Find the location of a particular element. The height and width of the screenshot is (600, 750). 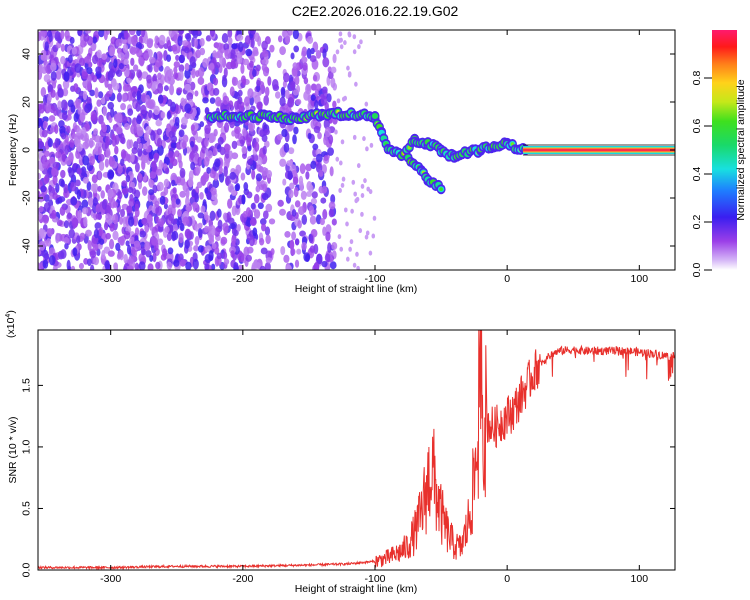

ridge-tail-core is located at coordinates (599, 150).